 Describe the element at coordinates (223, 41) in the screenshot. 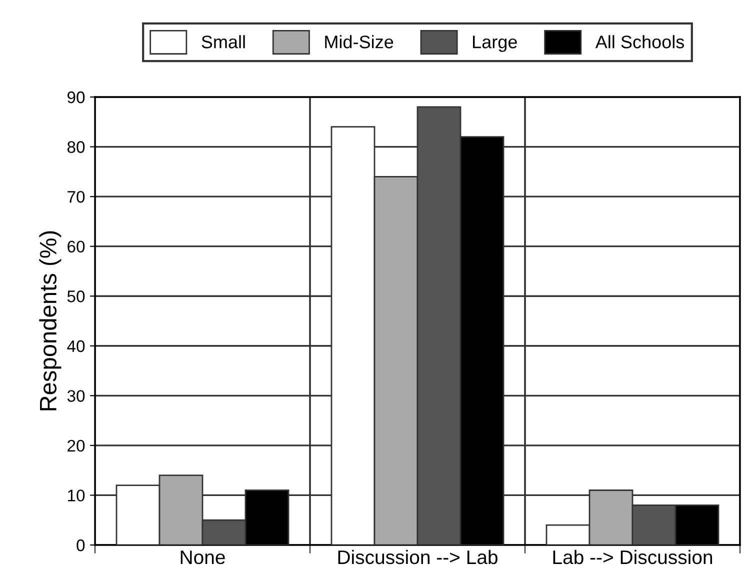

I see `legend-label: Small` at that location.